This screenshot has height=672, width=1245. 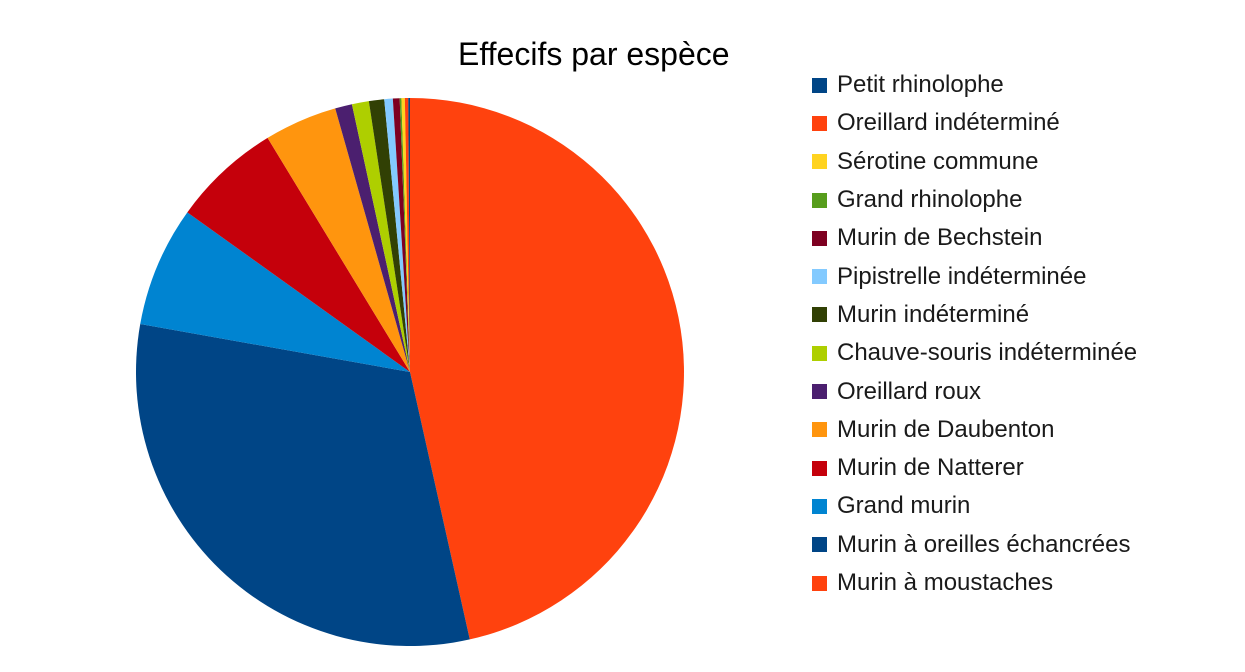 I want to click on legend-label: Petit rhinolophe, so click(x=920, y=85).